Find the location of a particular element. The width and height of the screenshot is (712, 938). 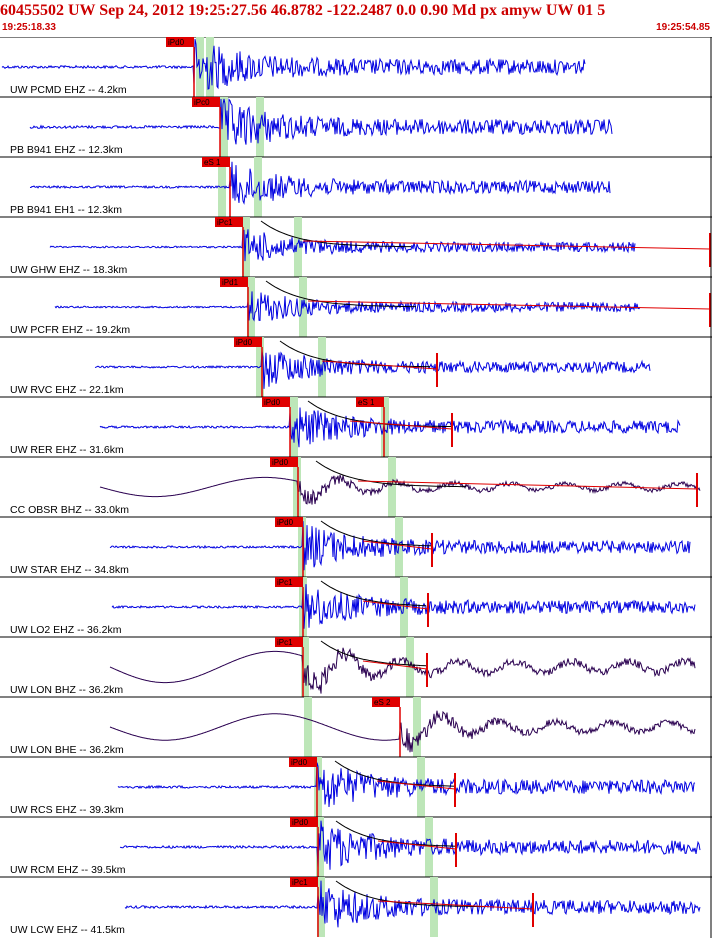

pick-label: iPd1 is located at coordinates (230, 282).